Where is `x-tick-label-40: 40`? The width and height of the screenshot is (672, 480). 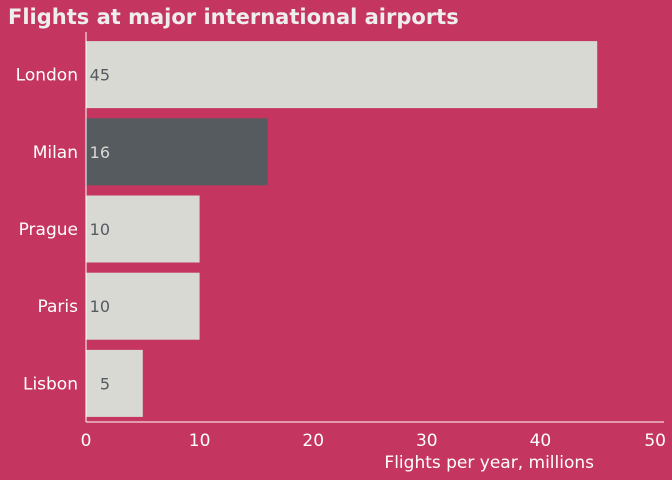 x-tick-label-40: 40 is located at coordinates (541, 441).